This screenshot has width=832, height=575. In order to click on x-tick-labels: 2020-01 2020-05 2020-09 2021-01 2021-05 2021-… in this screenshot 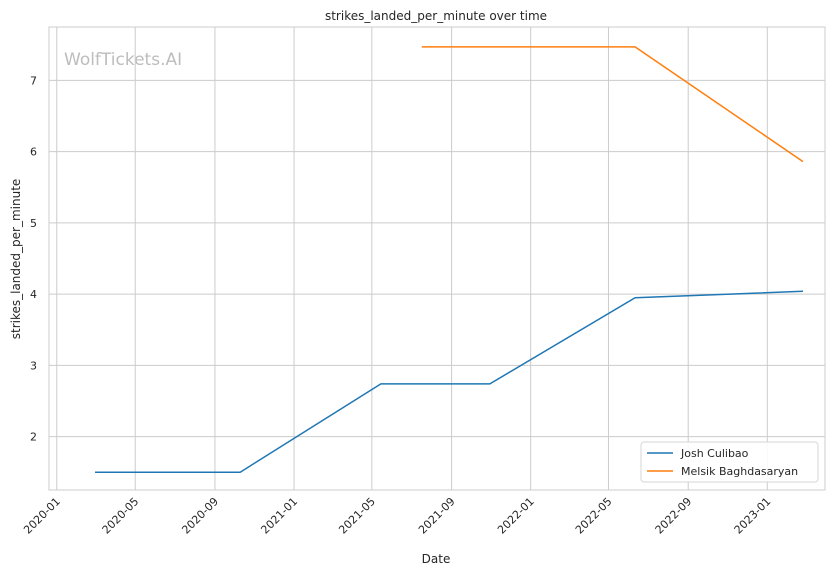, I will do `click(397, 516)`.